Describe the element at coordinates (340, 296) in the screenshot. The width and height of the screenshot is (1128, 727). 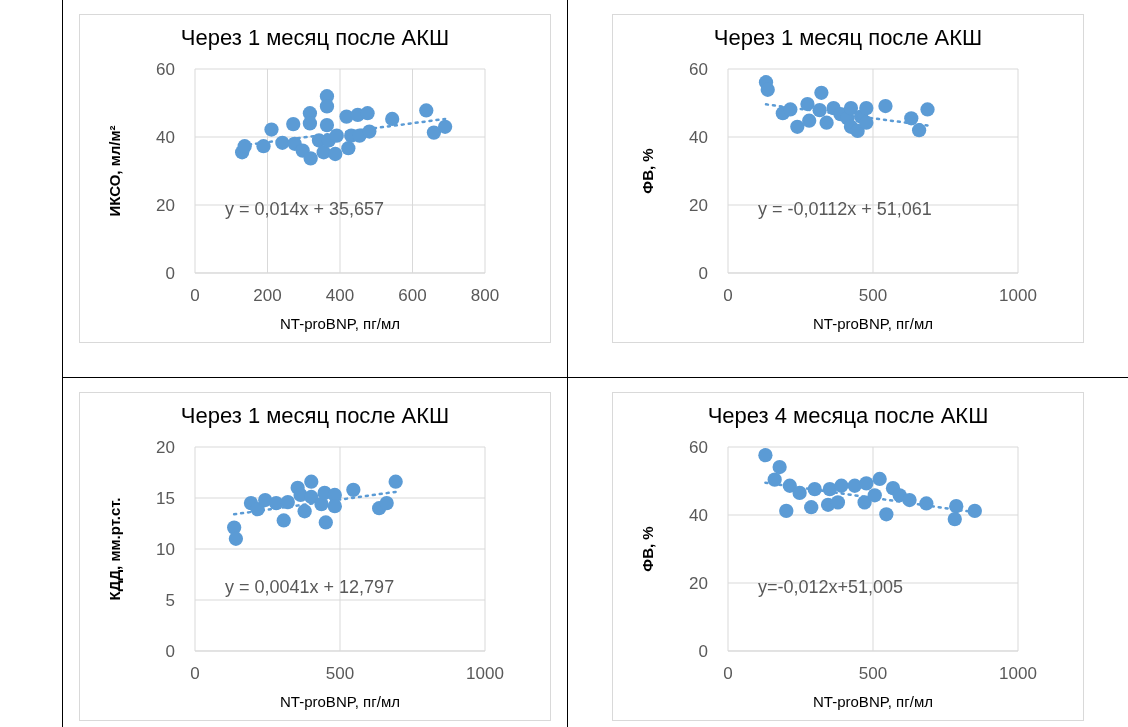
I see `x-tick-label: 400` at that location.